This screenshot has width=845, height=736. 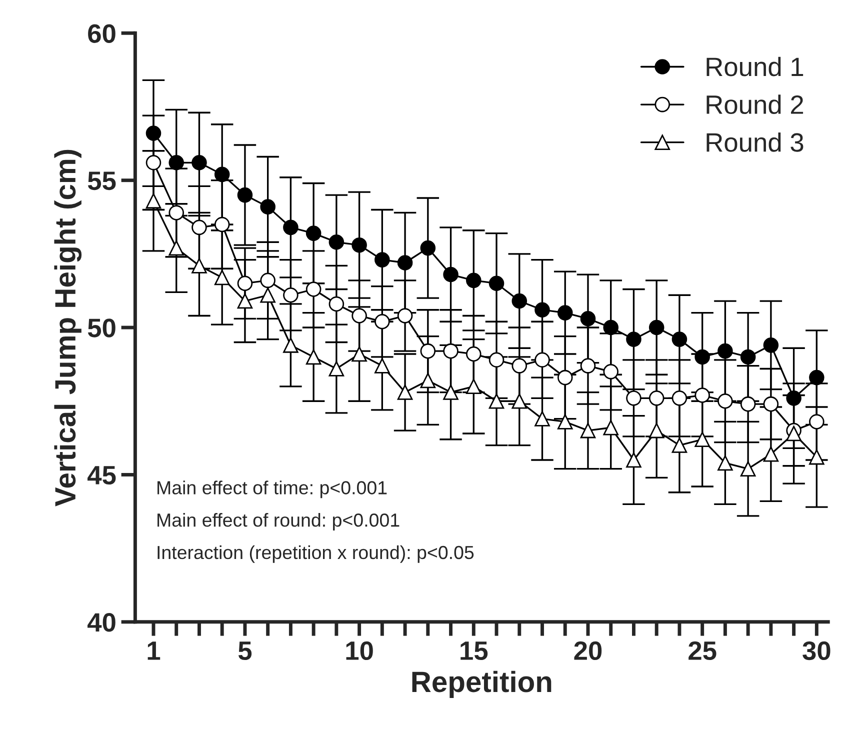 What do you see at coordinates (68, 328) in the screenshot?
I see `y-axis-title: Vertical Jump Height (cm)` at bounding box center [68, 328].